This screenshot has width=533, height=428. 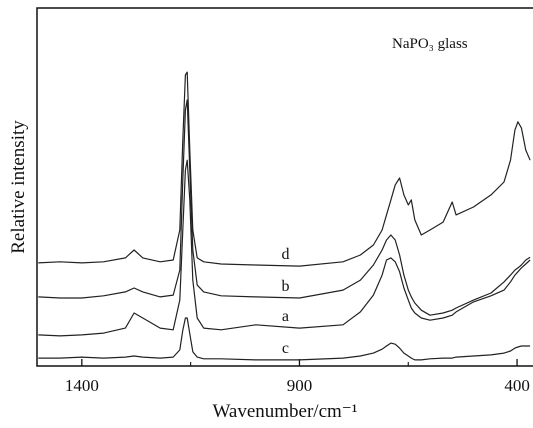 What do you see at coordinates (430, 44) in the screenshot?
I see `annotation: NaPO₃ glass` at bounding box center [430, 44].